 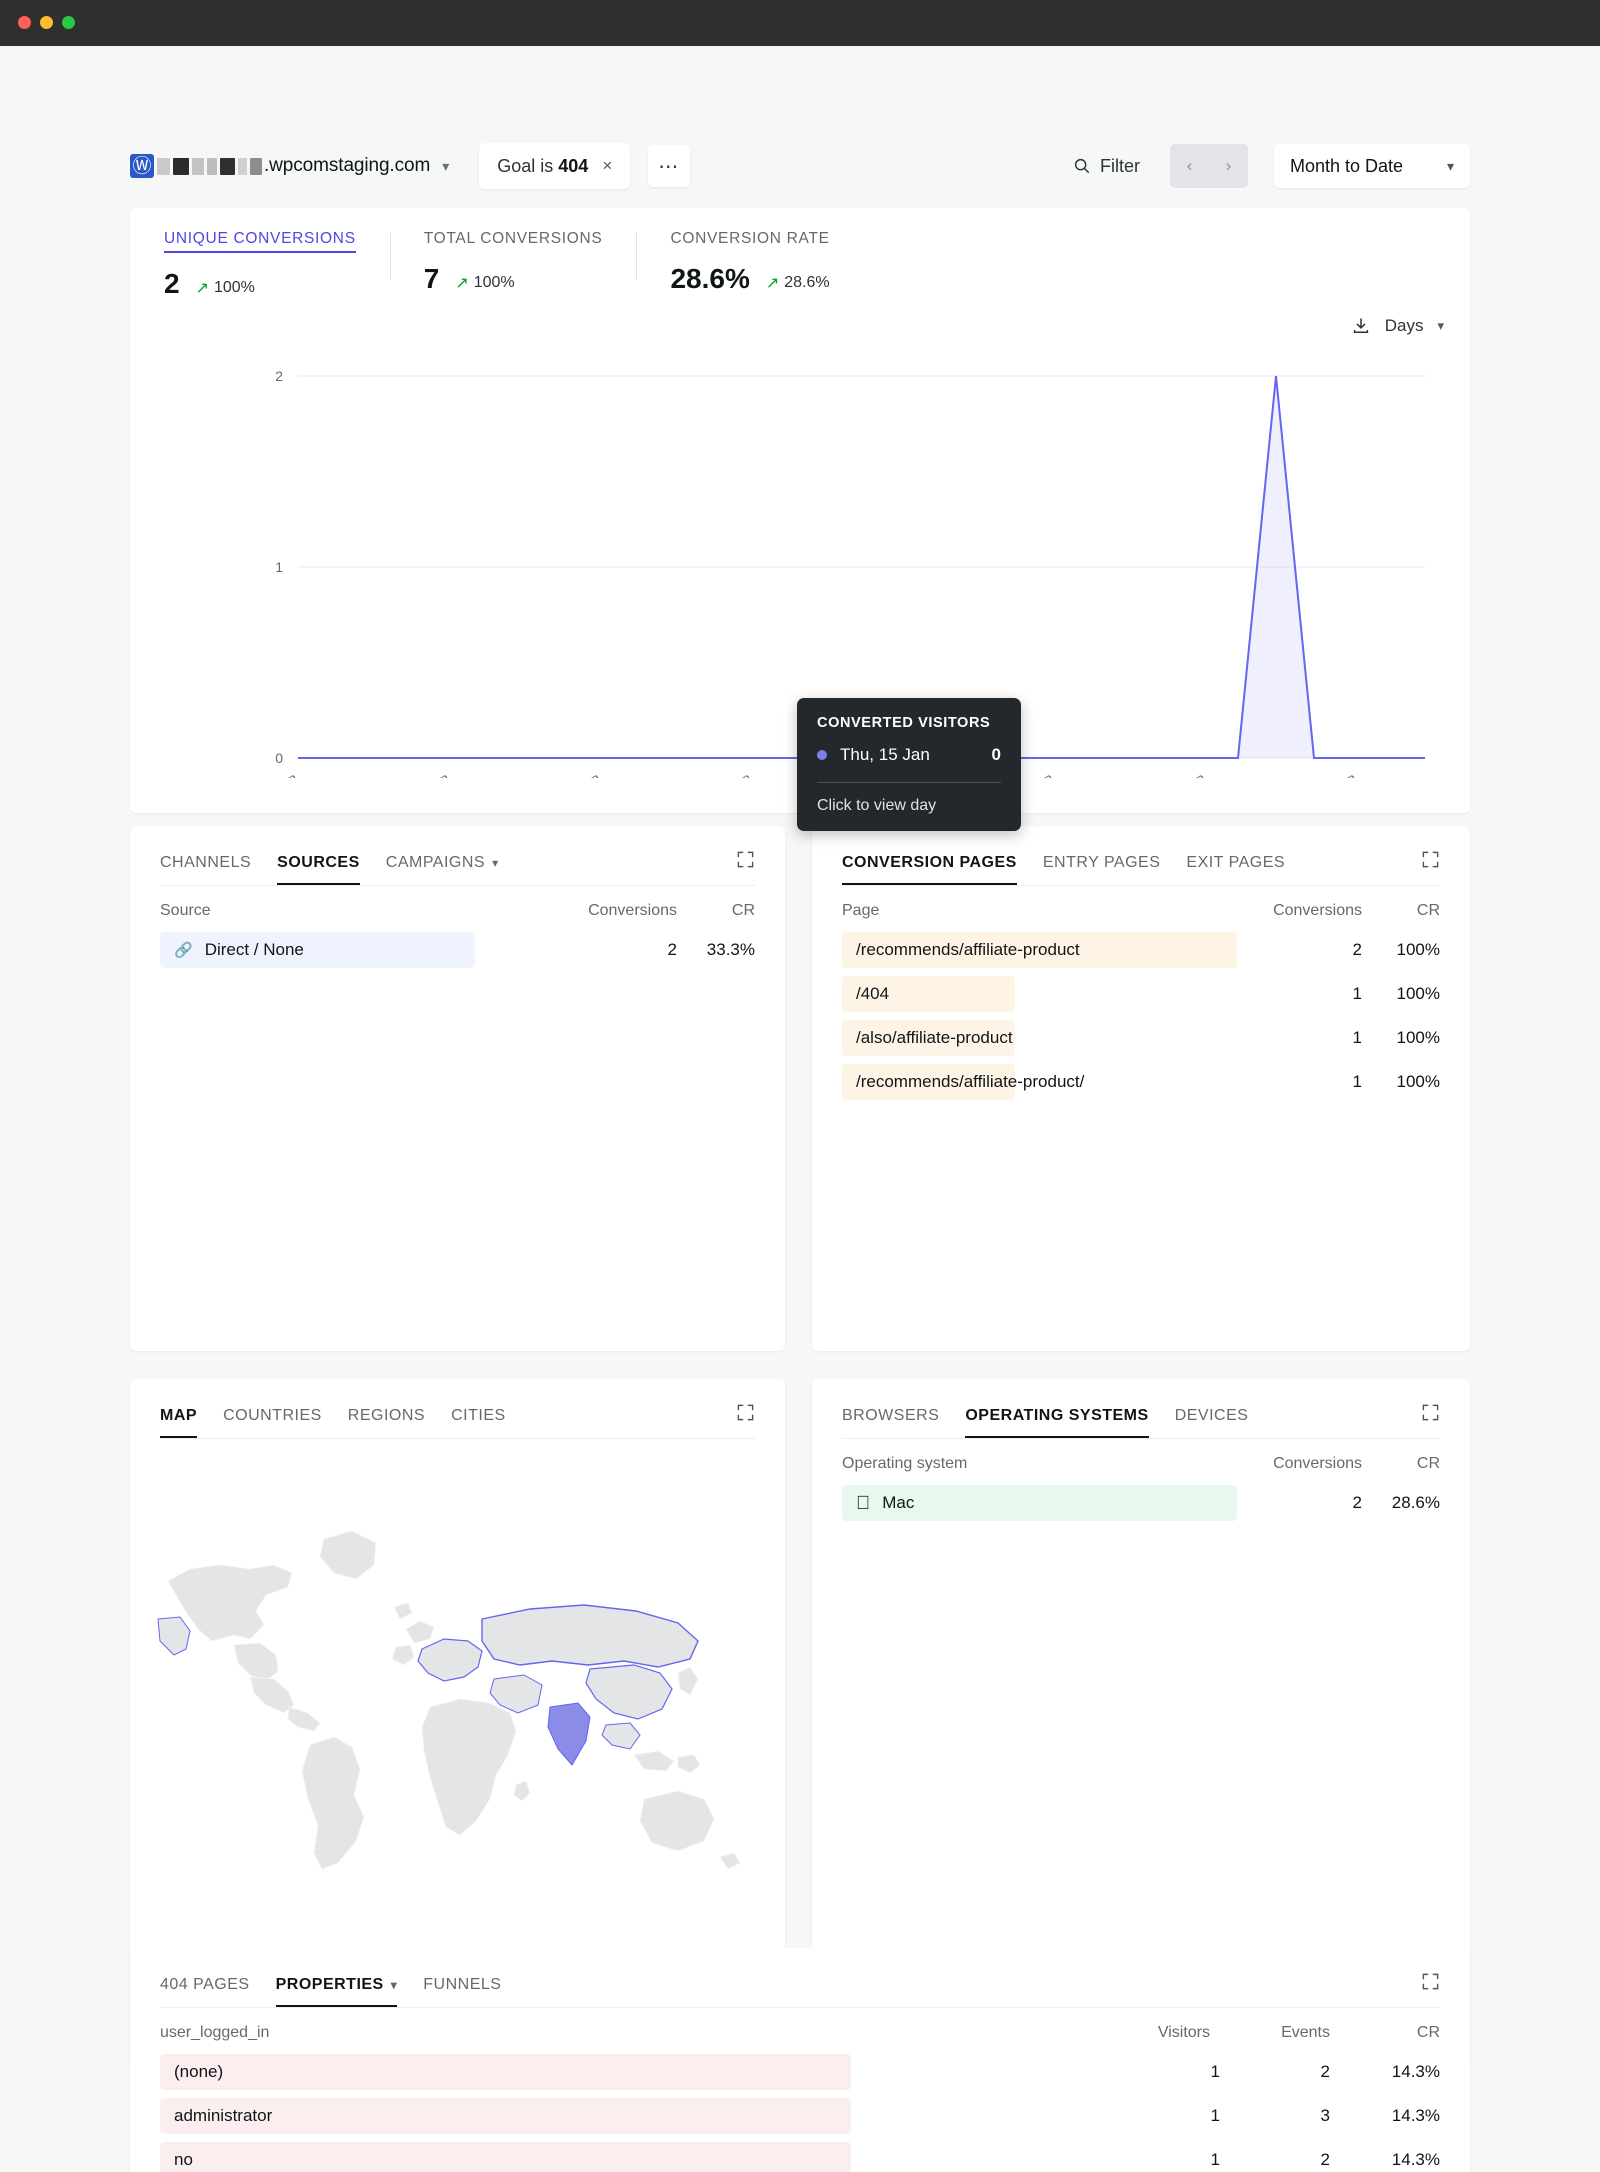 I want to click on table-row: administrator 1 3 14.3%, so click(x=800, y=2116).